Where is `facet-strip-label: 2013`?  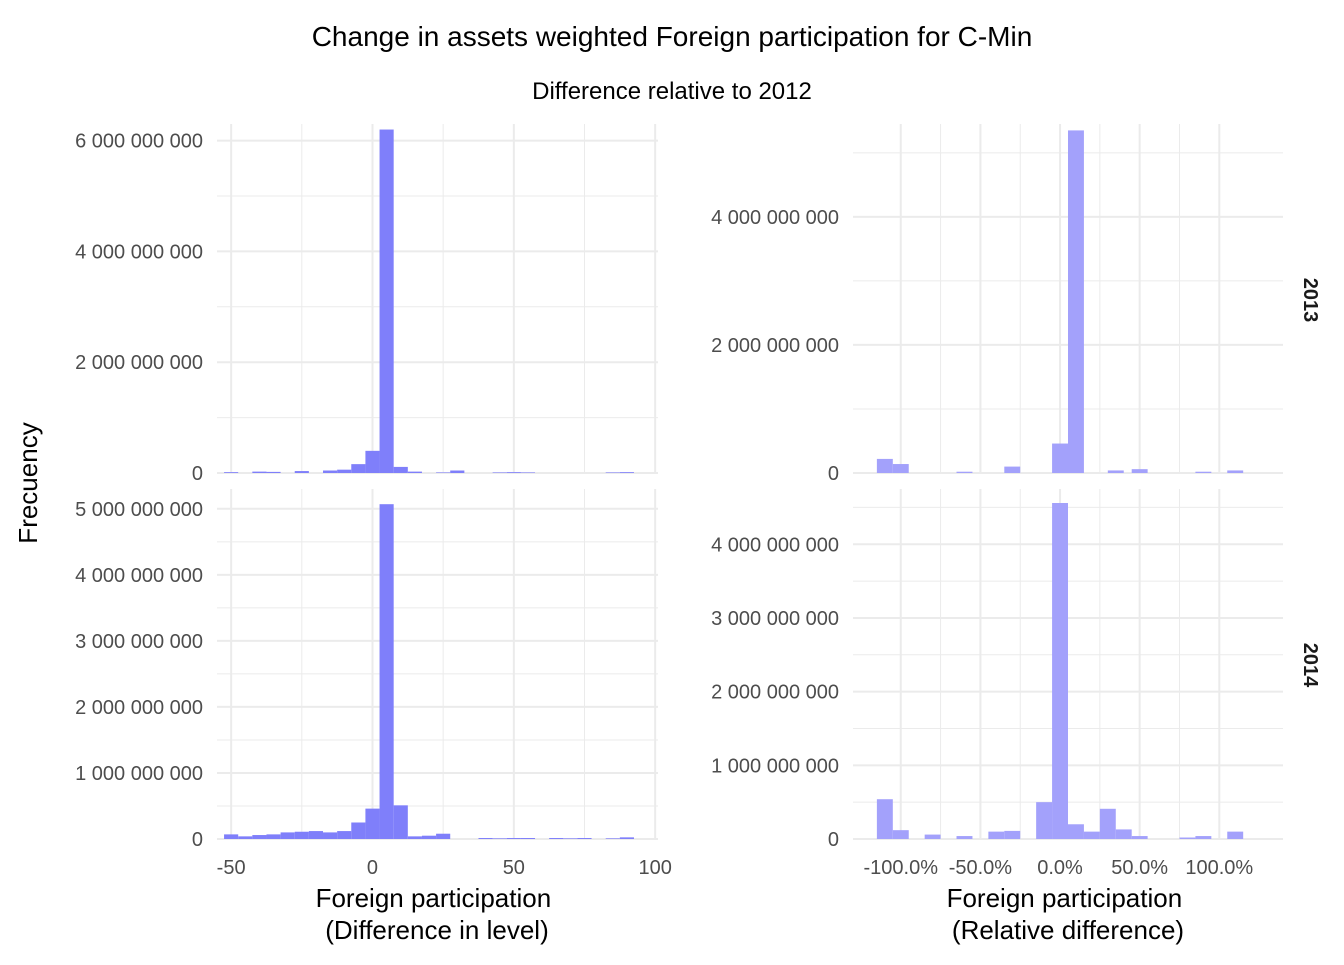
facet-strip-label: 2013 is located at coordinates (1310, 300).